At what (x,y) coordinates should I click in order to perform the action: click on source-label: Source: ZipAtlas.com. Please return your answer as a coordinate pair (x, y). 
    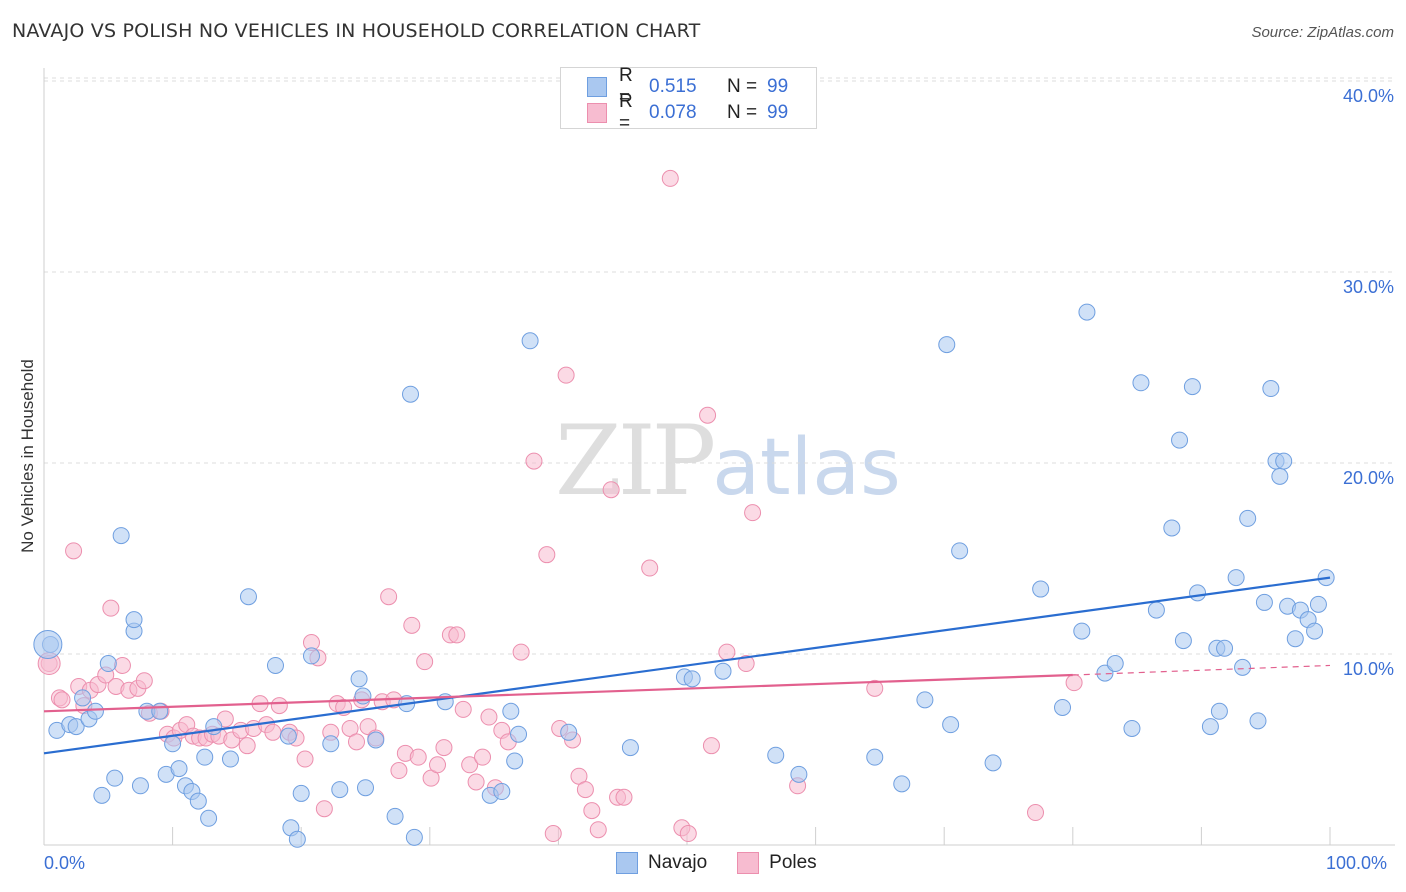
    Looking at the image, I should click on (1322, 32).